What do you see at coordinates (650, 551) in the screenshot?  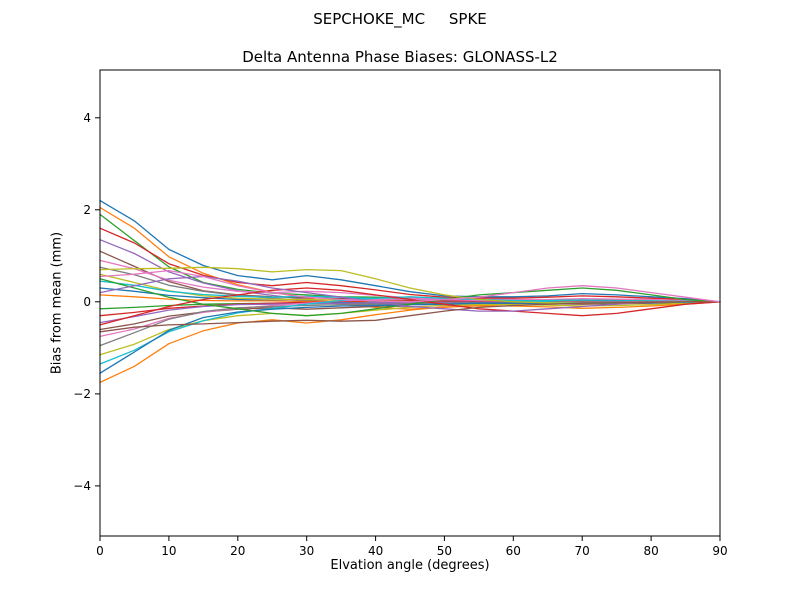 I see `x-tick-label: 80` at bounding box center [650, 551].